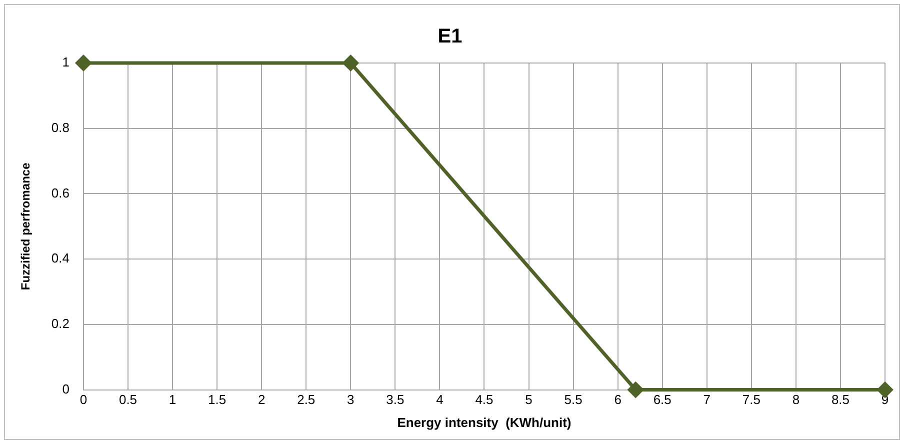  I want to click on x-tick-label: 3, so click(350, 400).